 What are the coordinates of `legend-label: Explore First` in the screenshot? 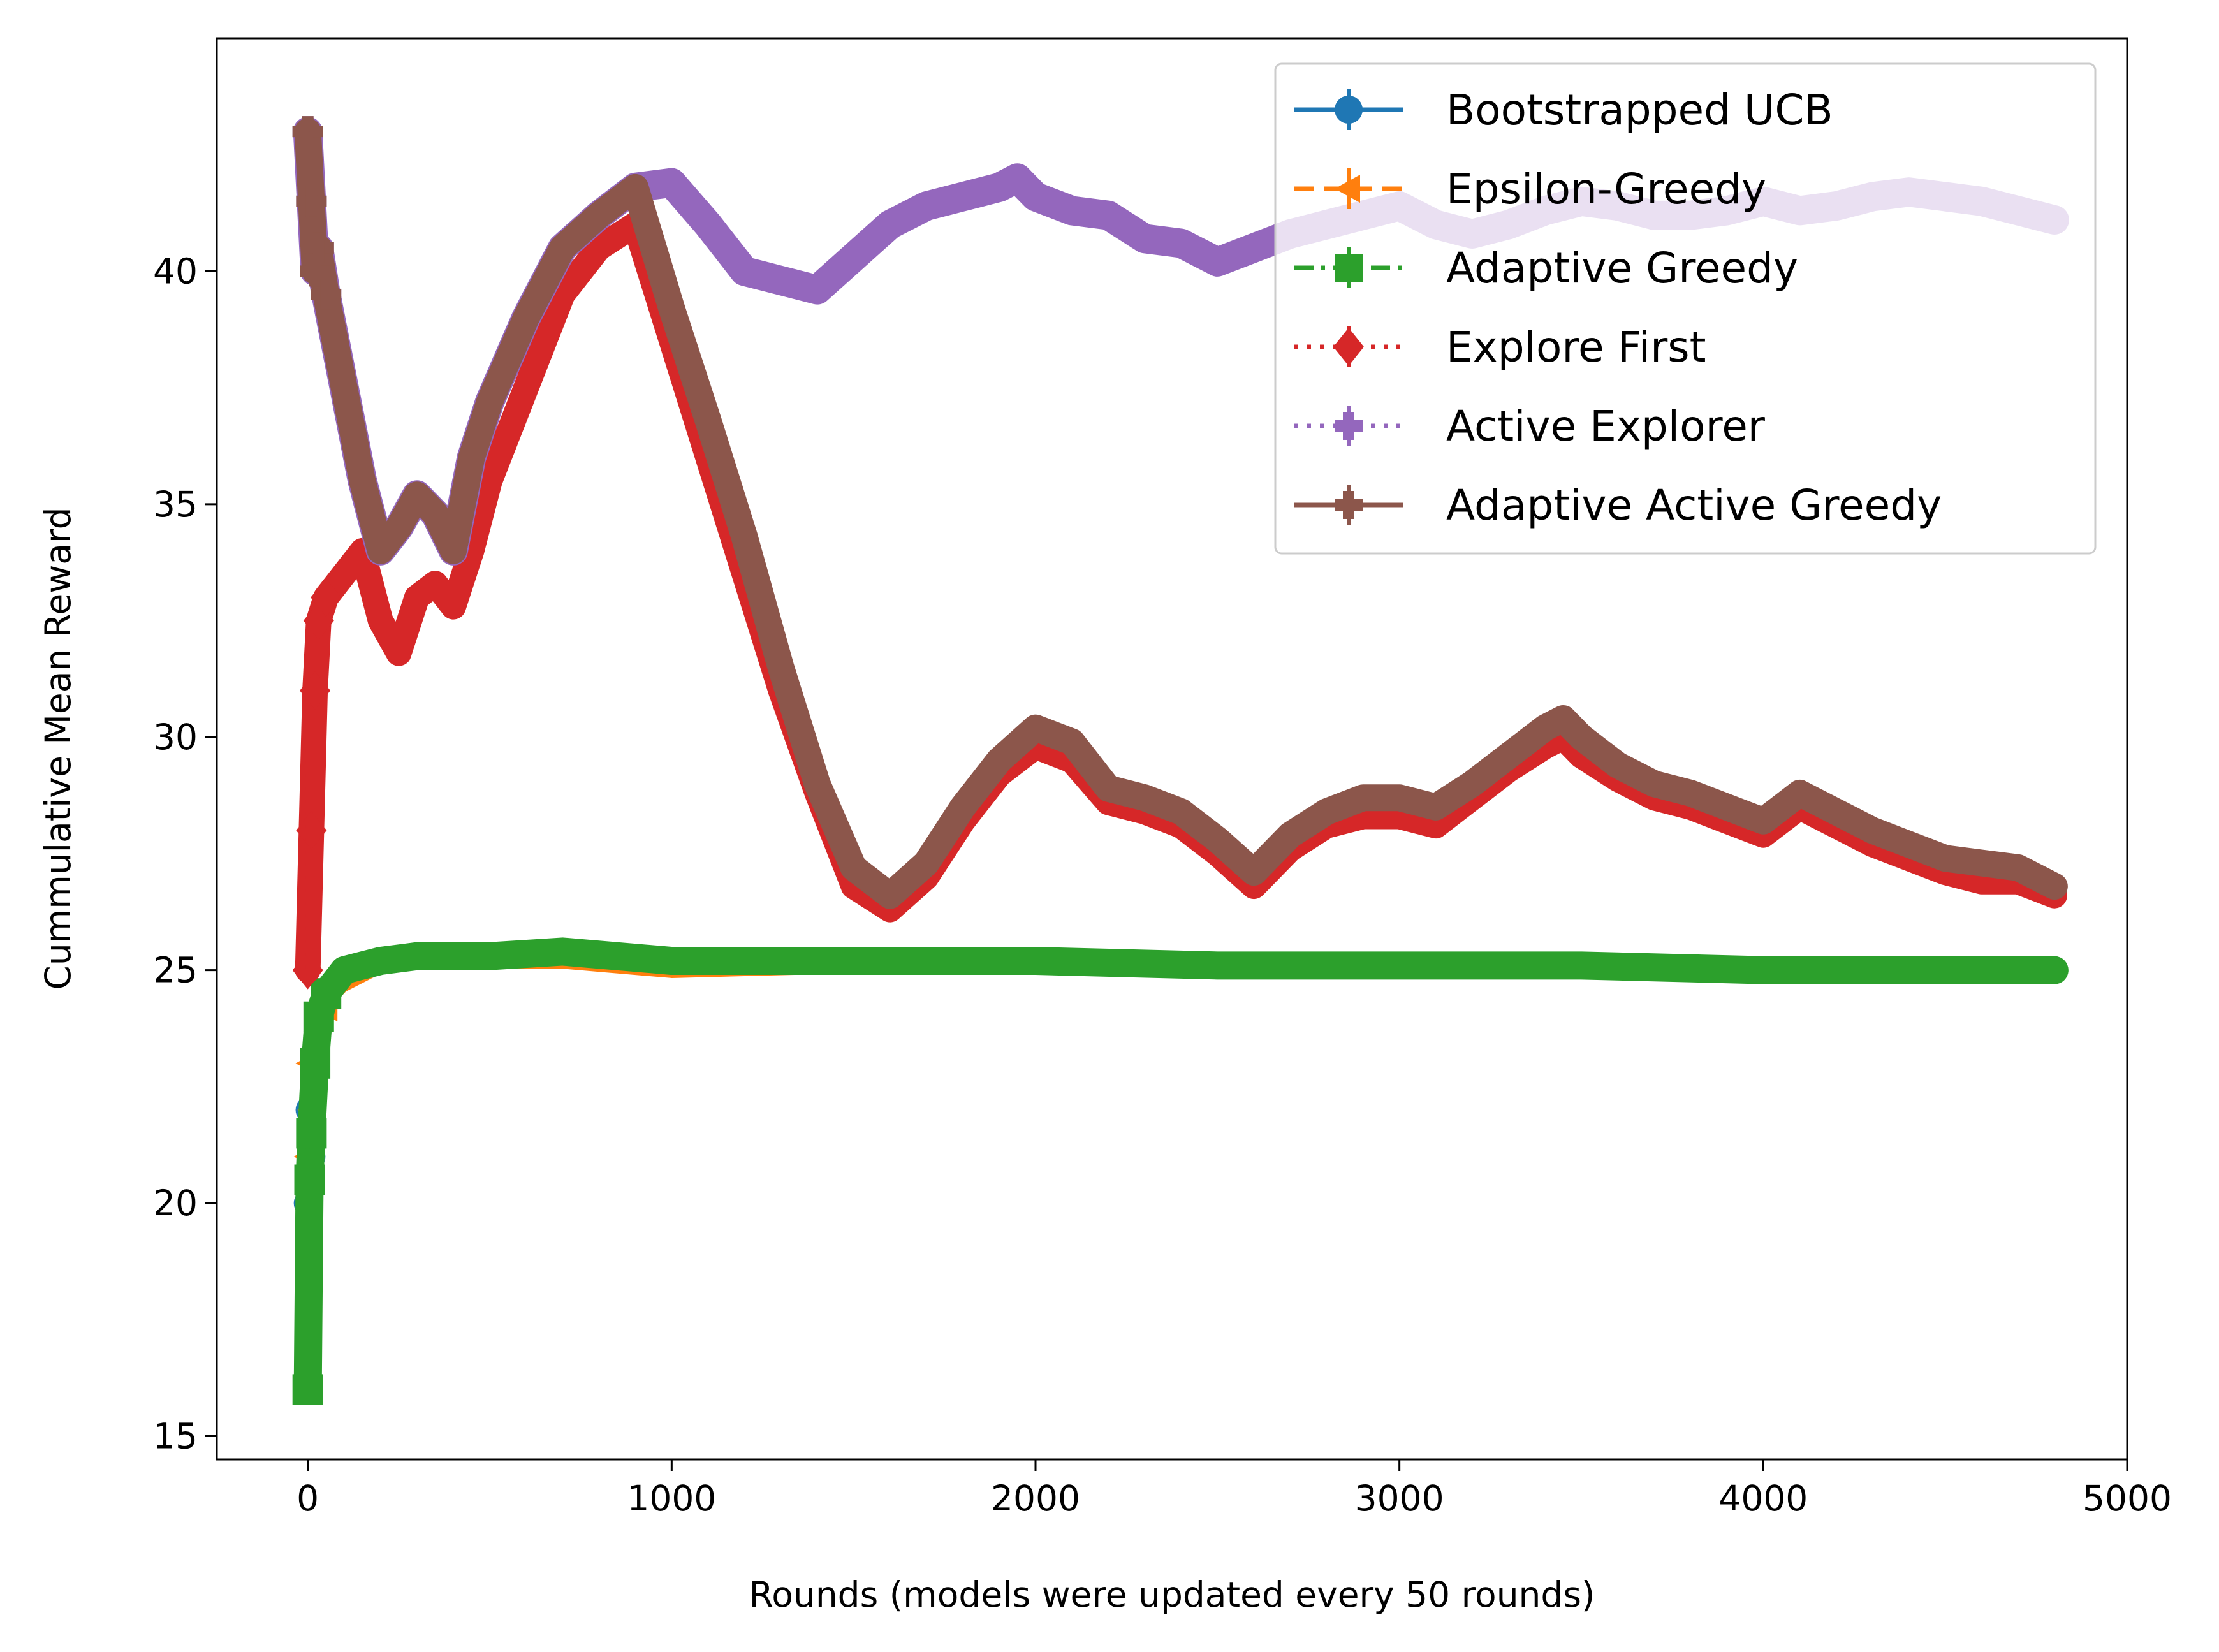 It's located at (1576, 348).